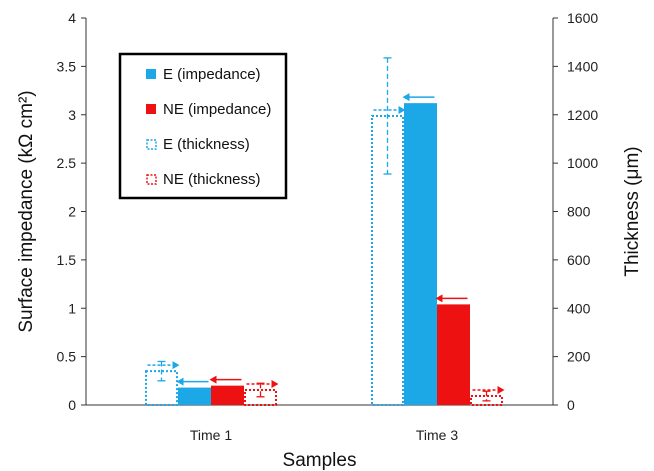  What do you see at coordinates (67, 357) in the screenshot?
I see `left-tick-label: 0.5` at bounding box center [67, 357].